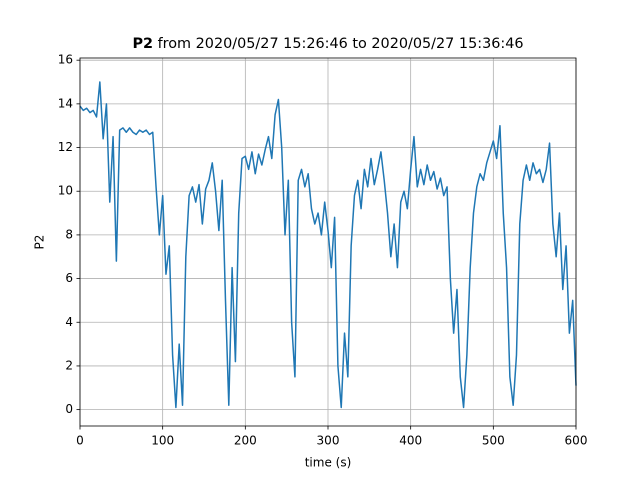  Describe the element at coordinates (410, 441) in the screenshot. I see `x-tick-label: 400` at that location.